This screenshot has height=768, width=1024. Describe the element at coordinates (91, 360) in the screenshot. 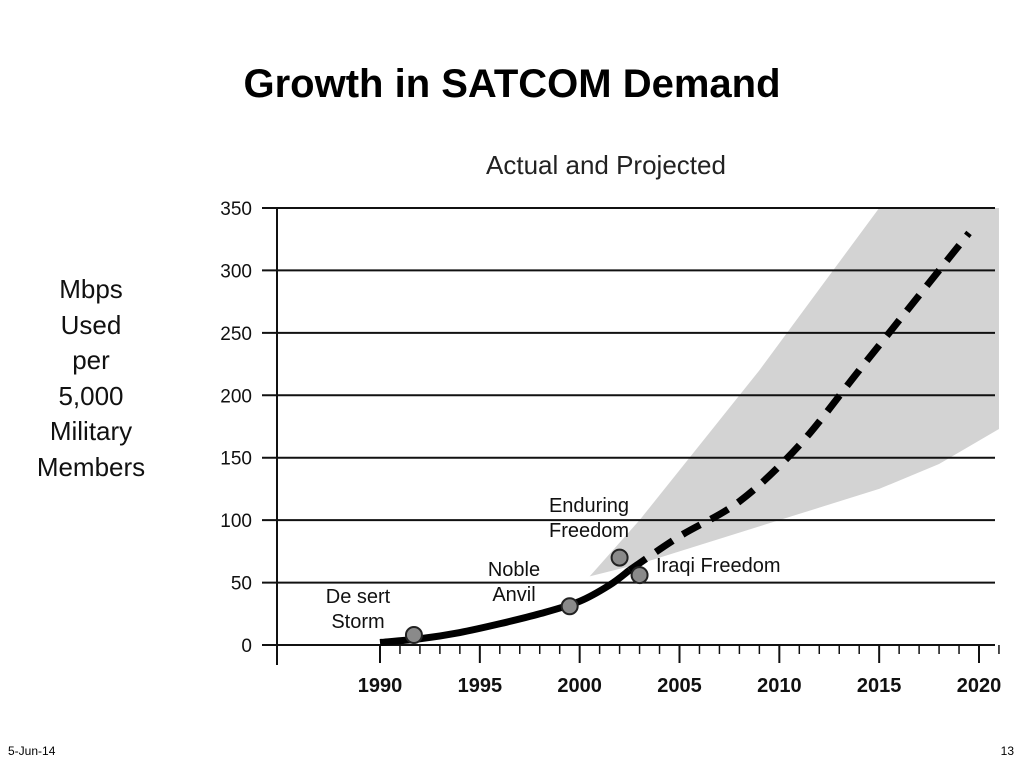

I see `y-axis-label-line: per` at that location.